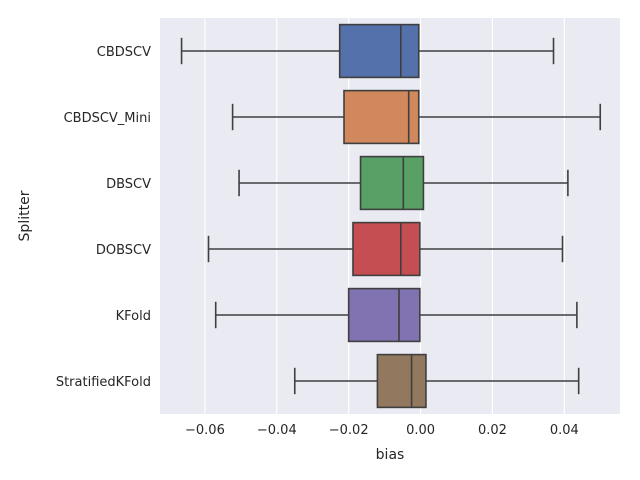 This screenshot has height=480, width=640. Describe the element at coordinates (107, 118) in the screenshot. I see `y-category-label: CBDSCV_Mini` at that location.